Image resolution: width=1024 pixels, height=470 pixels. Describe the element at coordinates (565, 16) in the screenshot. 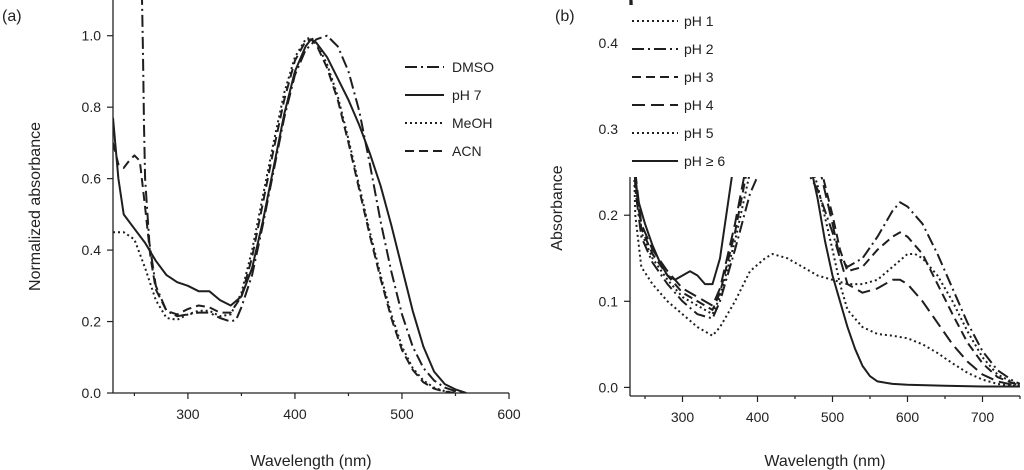

I see `panel-label: (b)` at that location.